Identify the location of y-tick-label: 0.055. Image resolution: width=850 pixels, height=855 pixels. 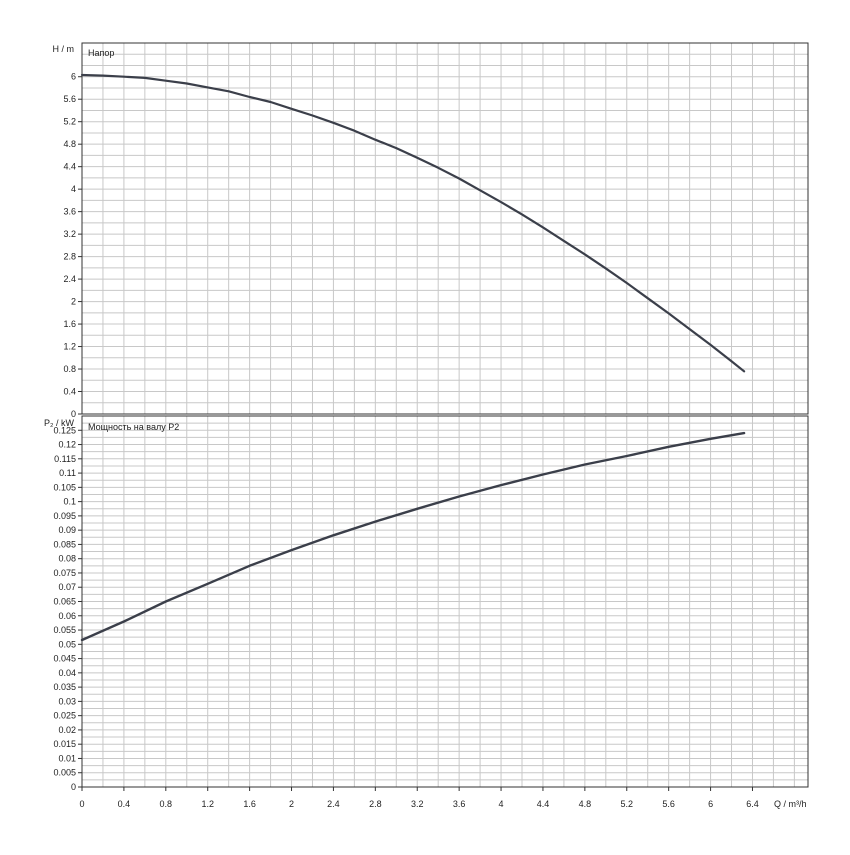
(64, 630).